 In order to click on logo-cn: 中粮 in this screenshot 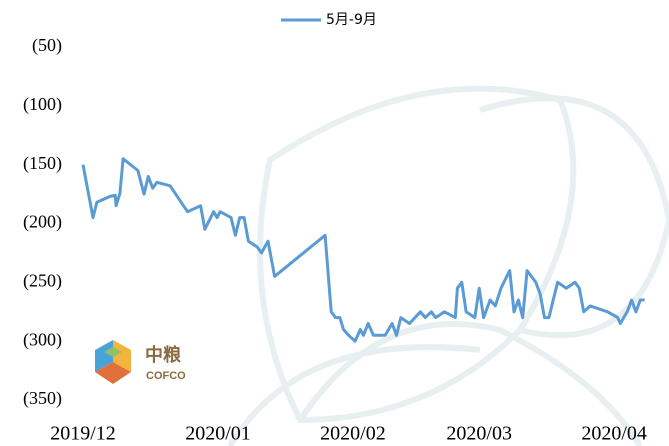, I will do `click(163, 355)`.